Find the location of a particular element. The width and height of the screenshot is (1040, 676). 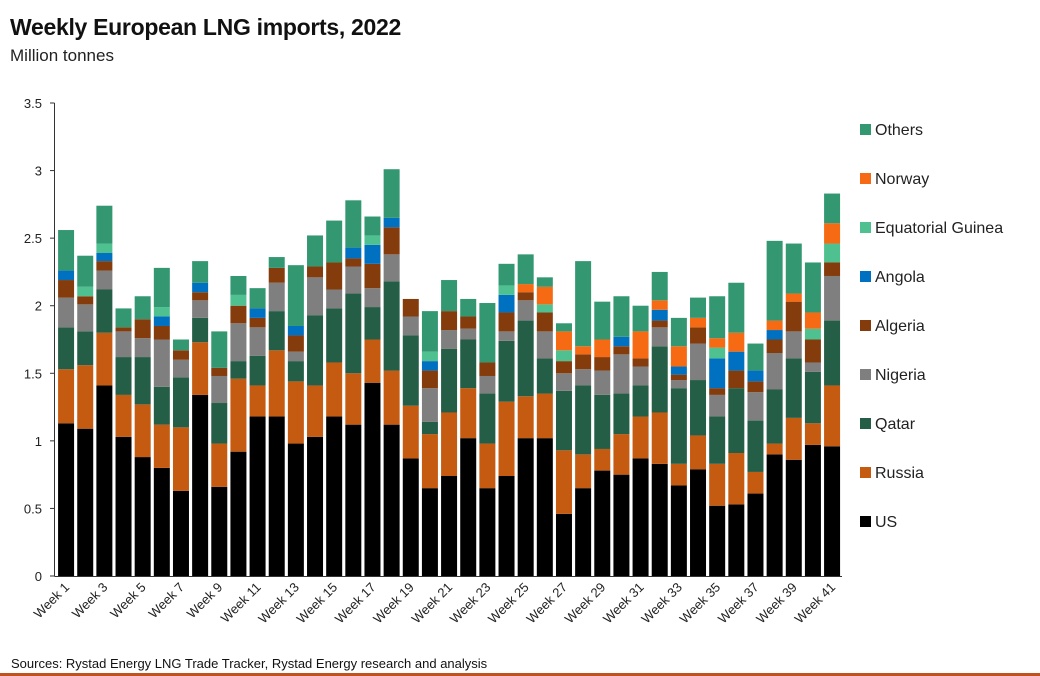

legend-item-us: US is located at coordinates (878, 522).